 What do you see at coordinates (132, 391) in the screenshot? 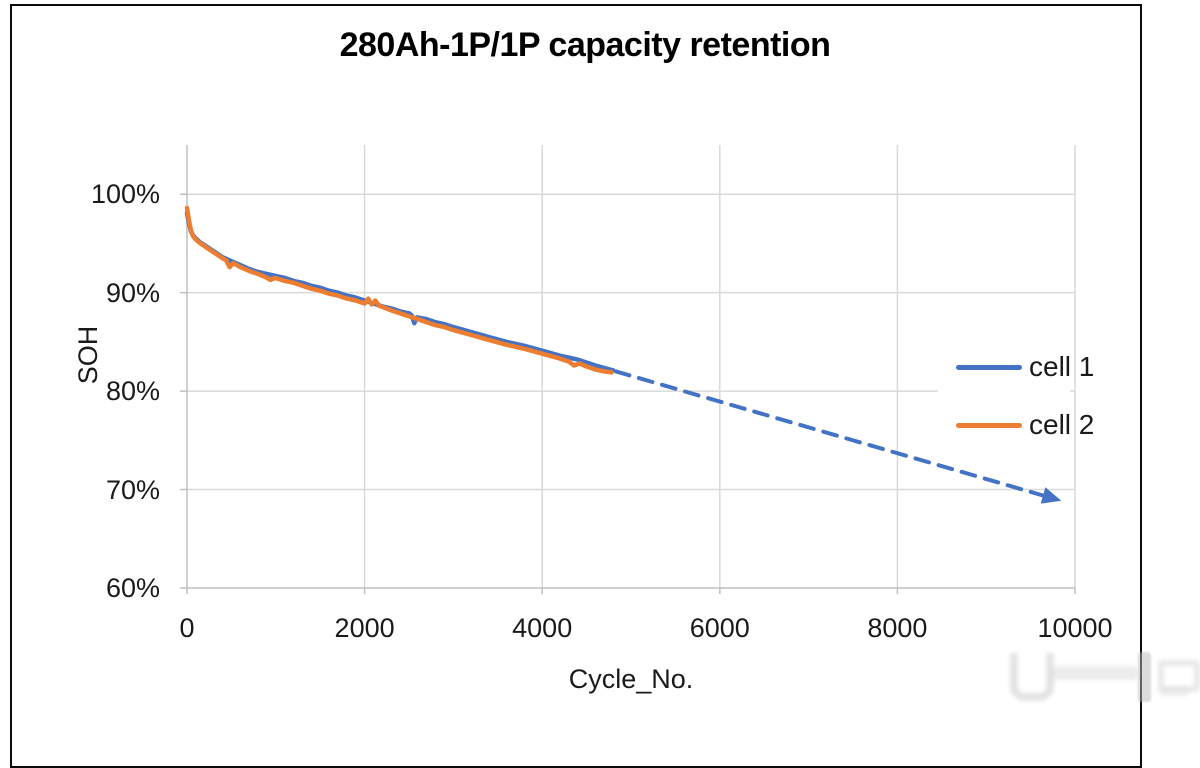
I see `y-tick-label: 80%` at bounding box center [132, 391].